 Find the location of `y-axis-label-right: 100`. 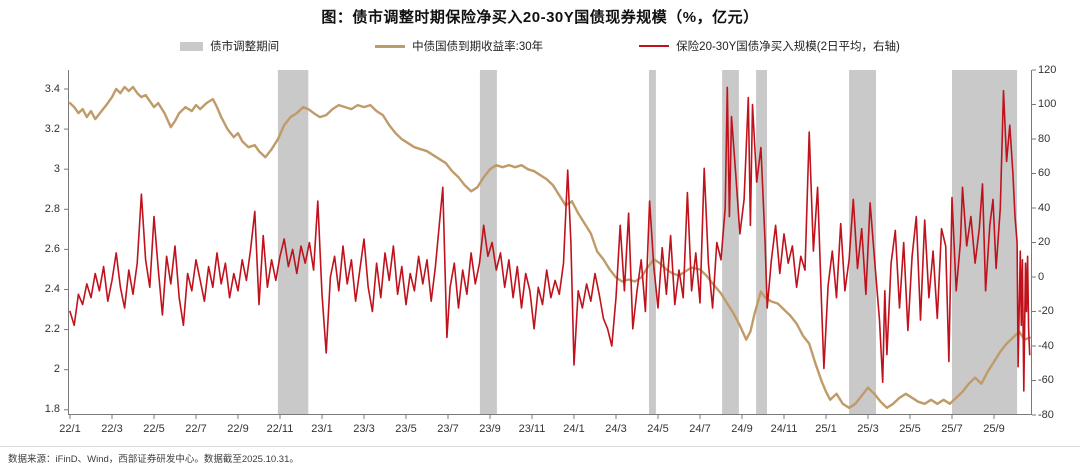

y-axis-label-right: 100 is located at coordinates (1047, 104).